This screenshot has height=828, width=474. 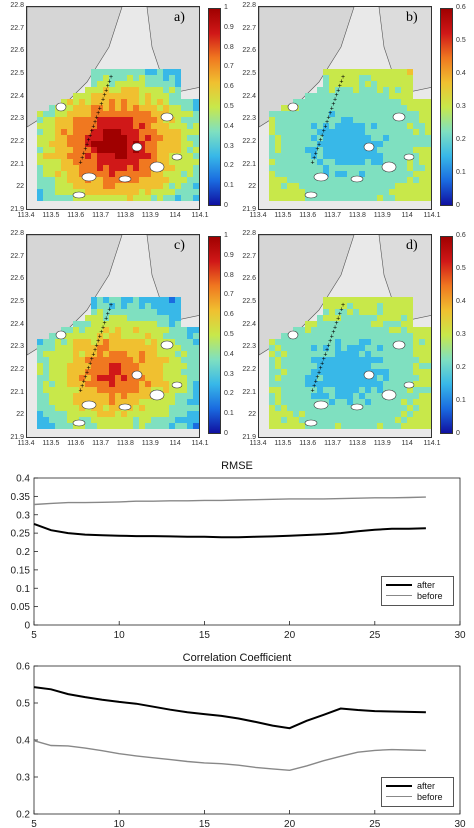 What do you see at coordinates (175, 443) in the screenshot?
I see `lon-tick: 114` at bounding box center [175, 443].